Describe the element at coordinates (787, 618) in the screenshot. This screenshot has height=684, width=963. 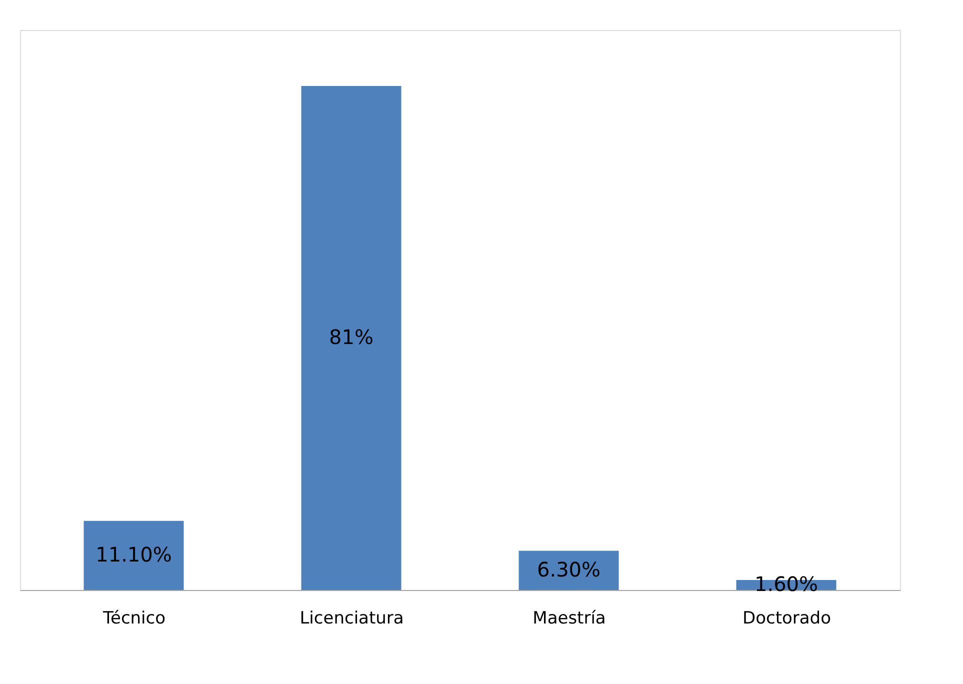
I see `x-tick-label: Doctorado` at that location.